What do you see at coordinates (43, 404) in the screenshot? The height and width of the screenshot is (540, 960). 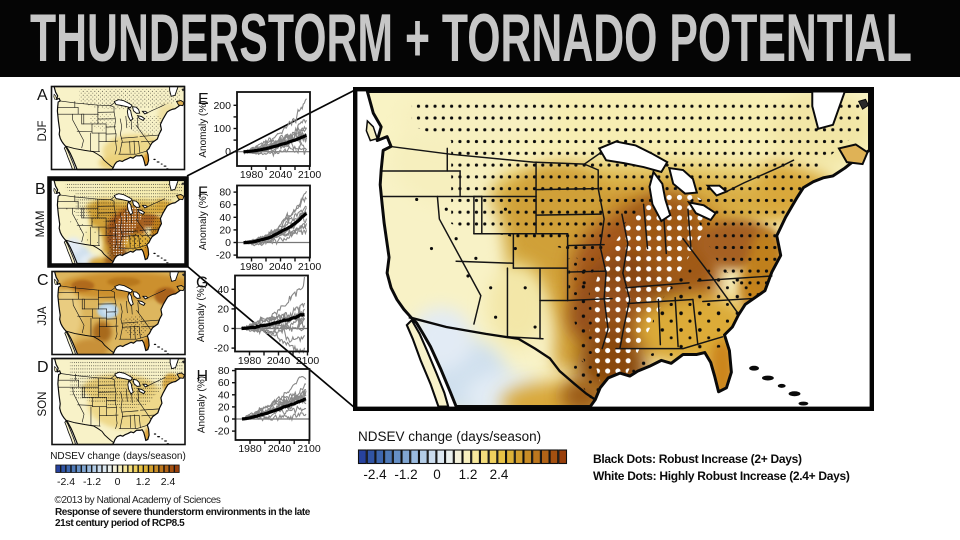 I see `svg-text: SON` at bounding box center [43, 404].